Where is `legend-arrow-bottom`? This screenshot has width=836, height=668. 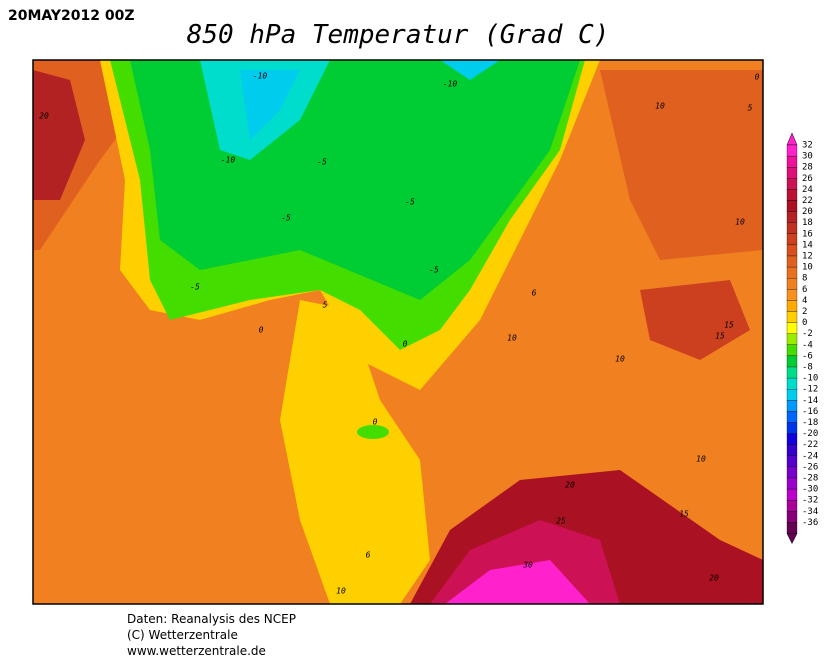 legend-arrow-bottom is located at coordinates (792, 539).